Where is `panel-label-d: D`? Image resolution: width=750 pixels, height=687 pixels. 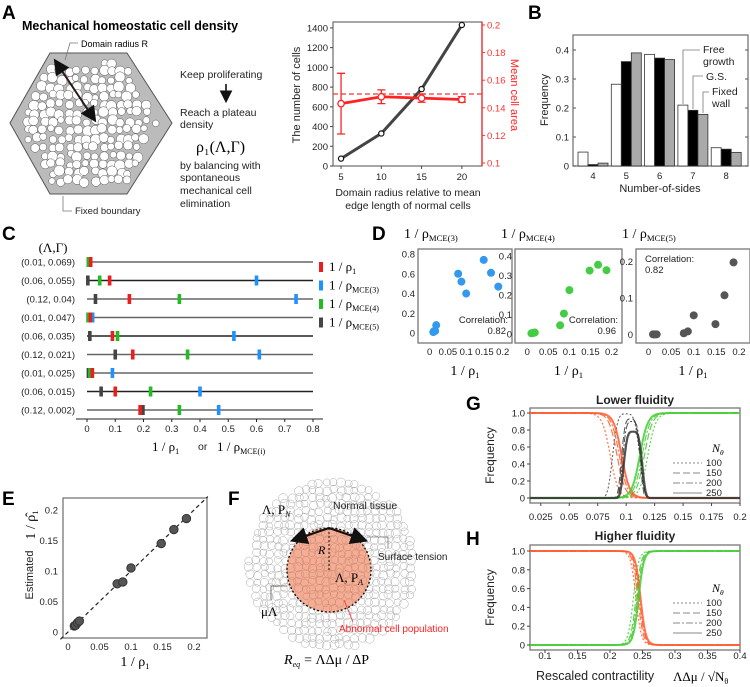 panel-label-d: D is located at coordinates (379, 234).